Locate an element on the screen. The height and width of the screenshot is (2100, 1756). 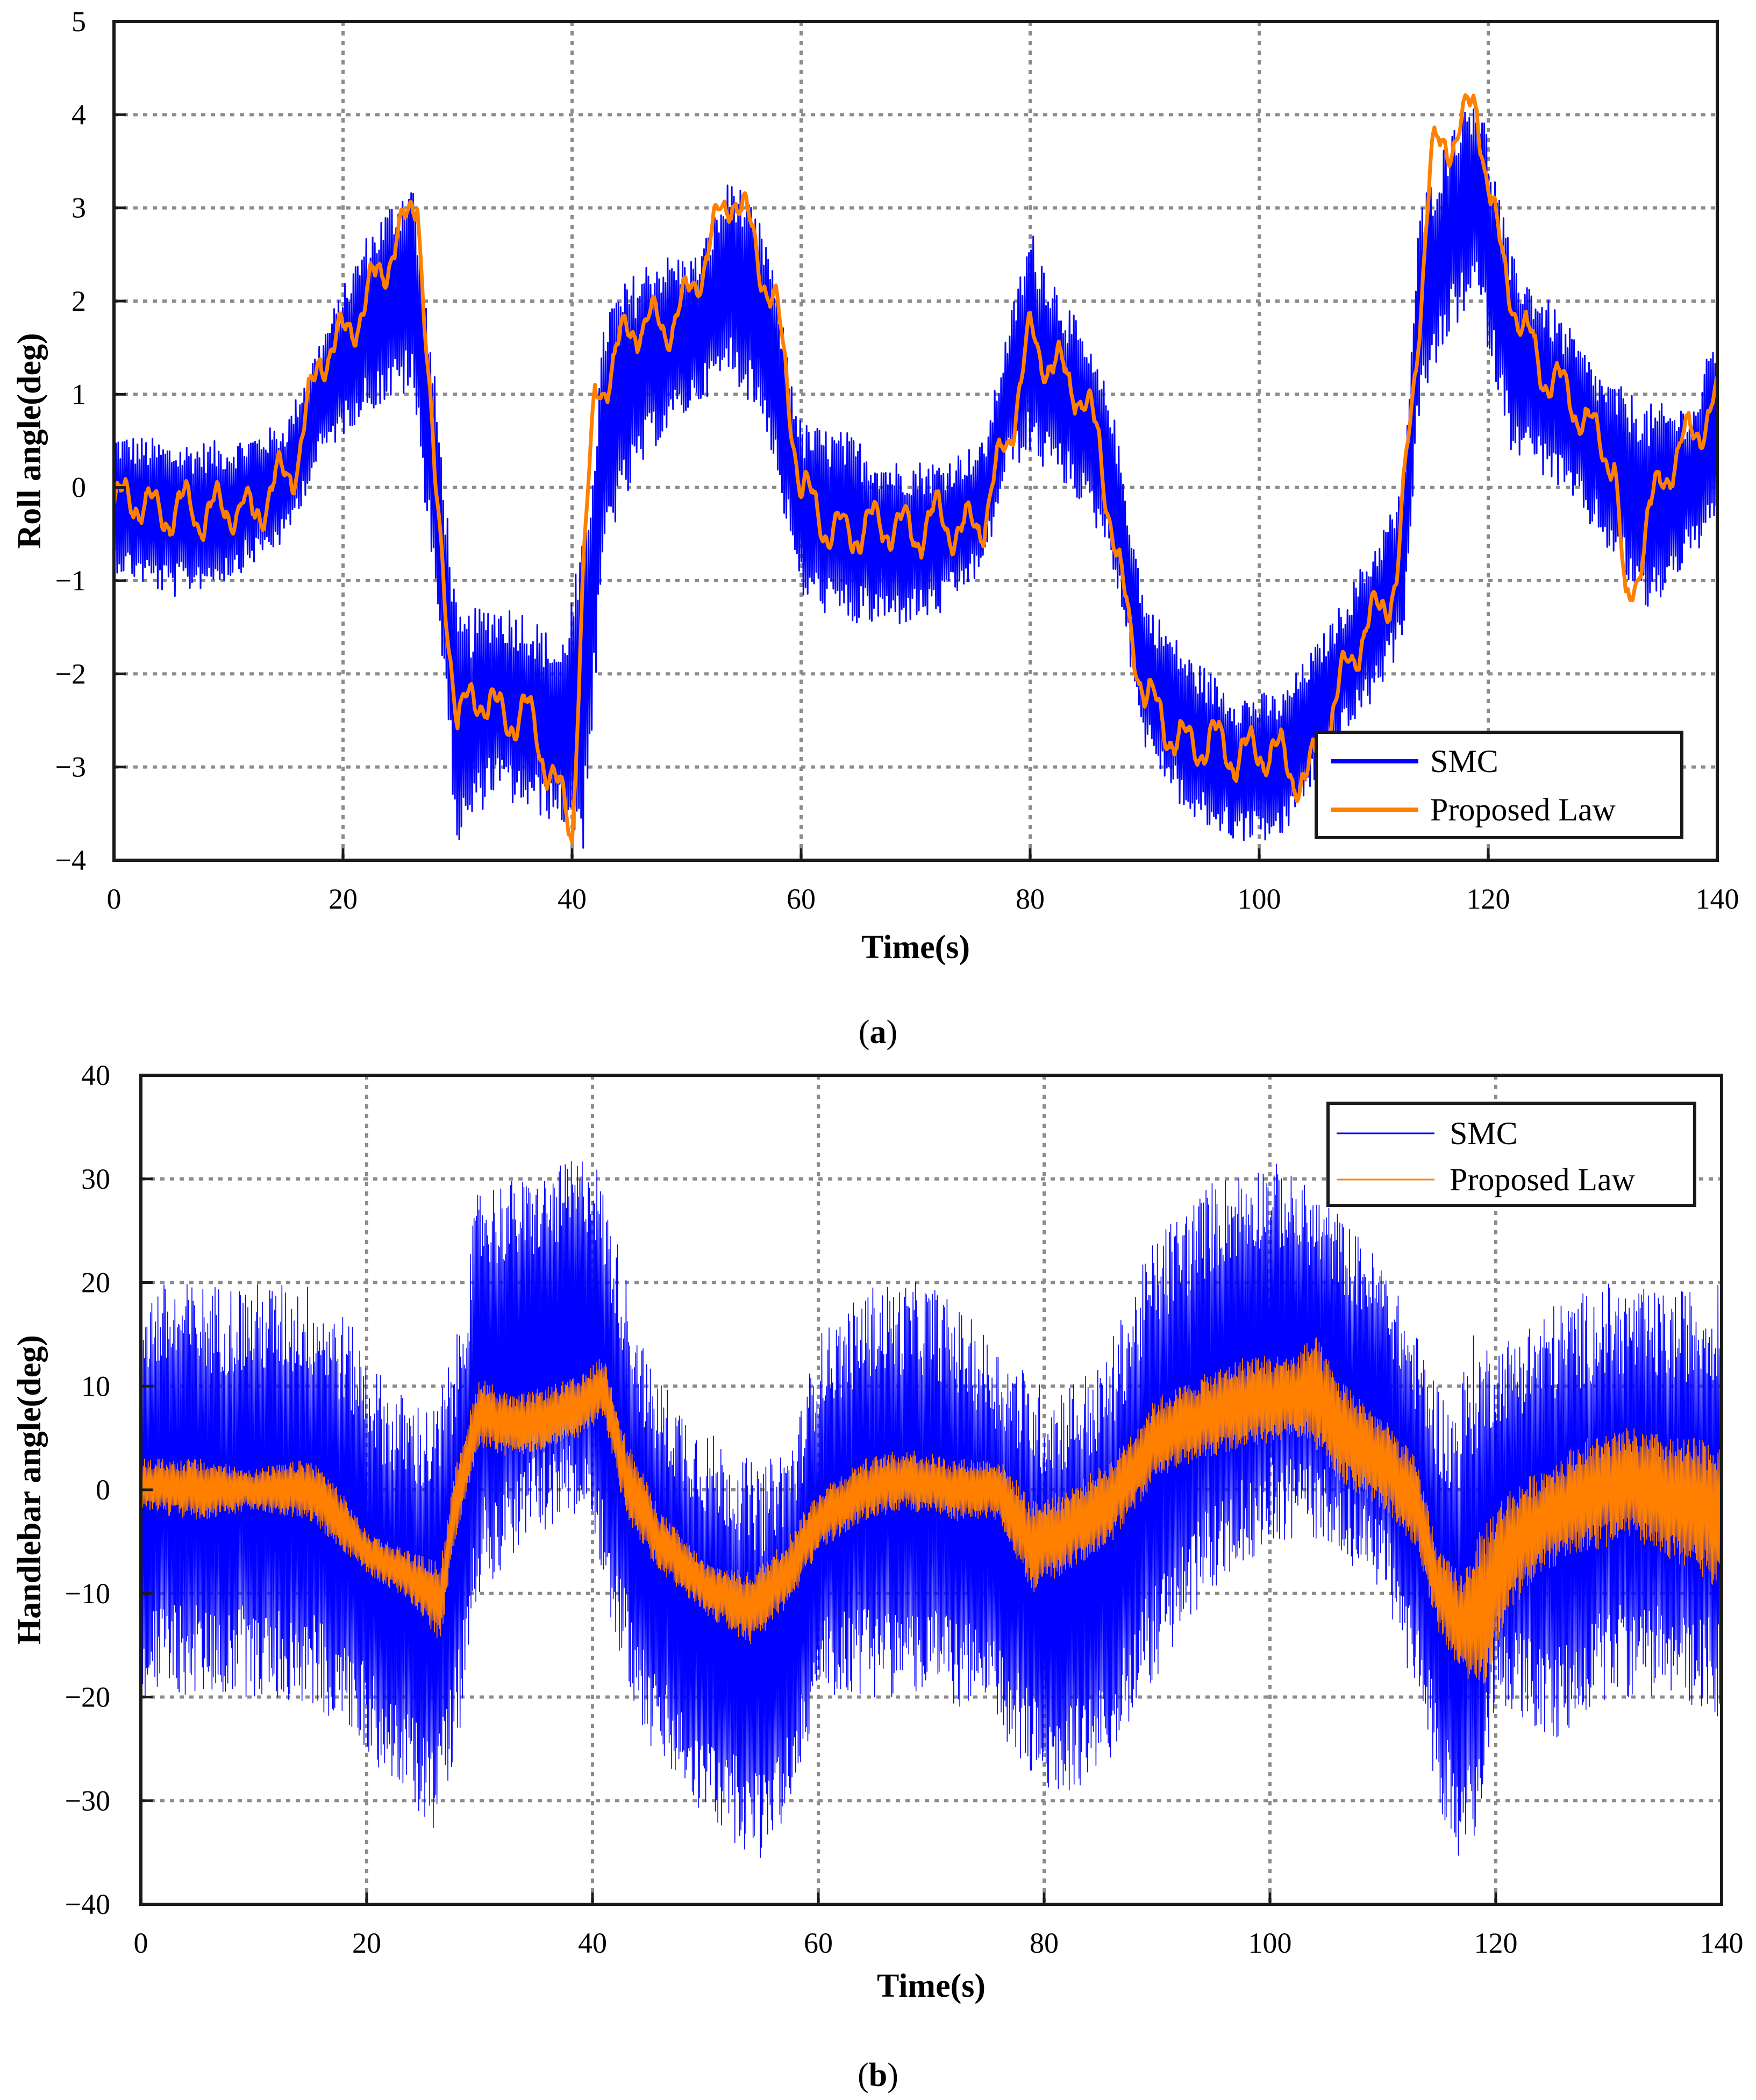
x-axis-label-a: Time(s) is located at coordinates (916, 947).